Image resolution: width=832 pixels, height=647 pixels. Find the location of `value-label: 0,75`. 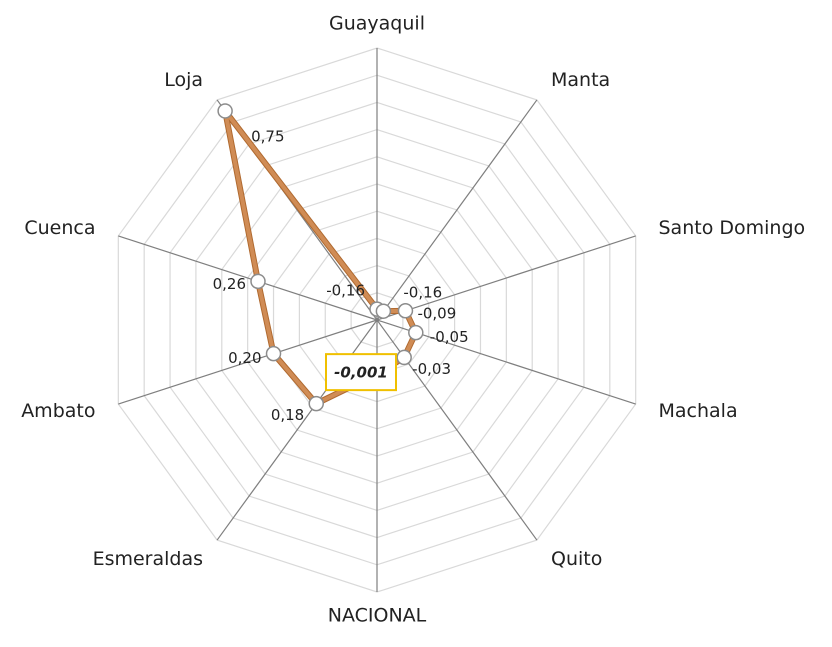

value-label: 0,75 is located at coordinates (267, 136).